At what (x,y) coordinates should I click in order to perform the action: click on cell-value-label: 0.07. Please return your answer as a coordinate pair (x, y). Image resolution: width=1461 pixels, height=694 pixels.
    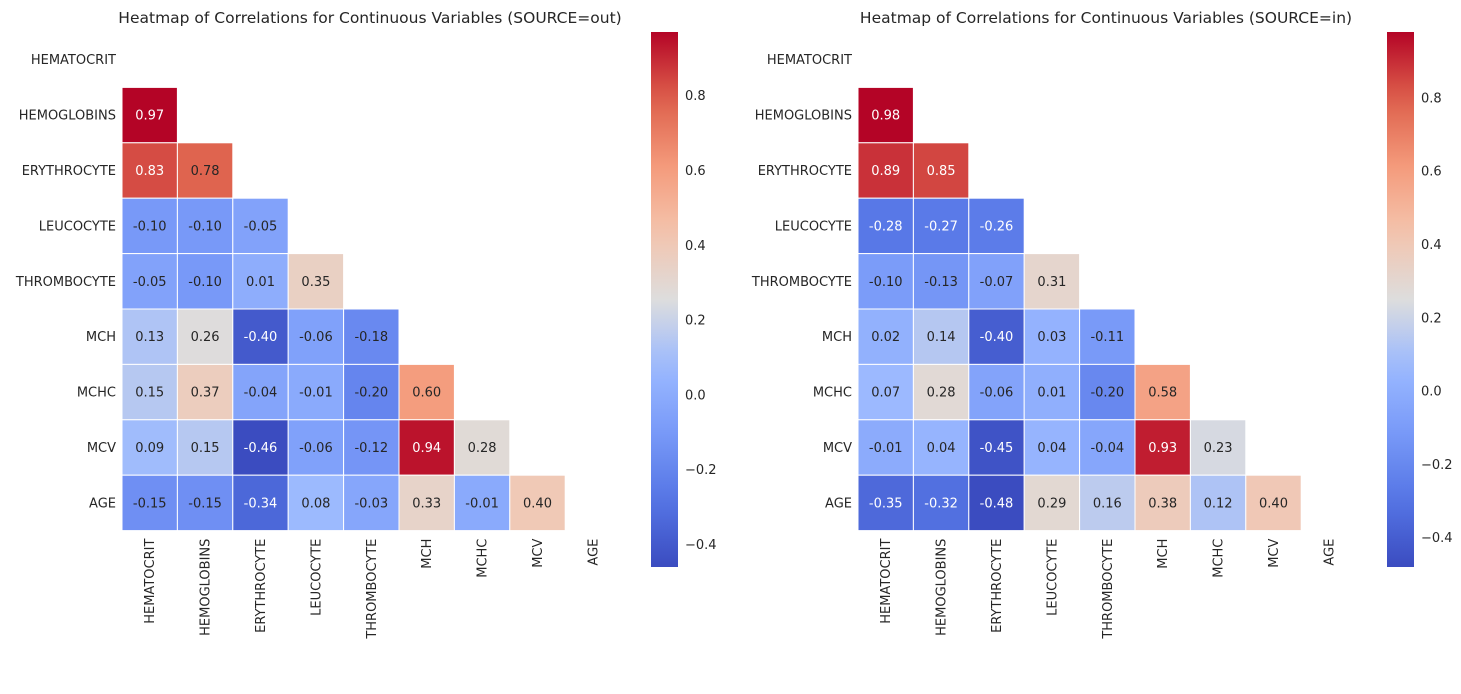
    Looking at the image, I should click on (885, 393).